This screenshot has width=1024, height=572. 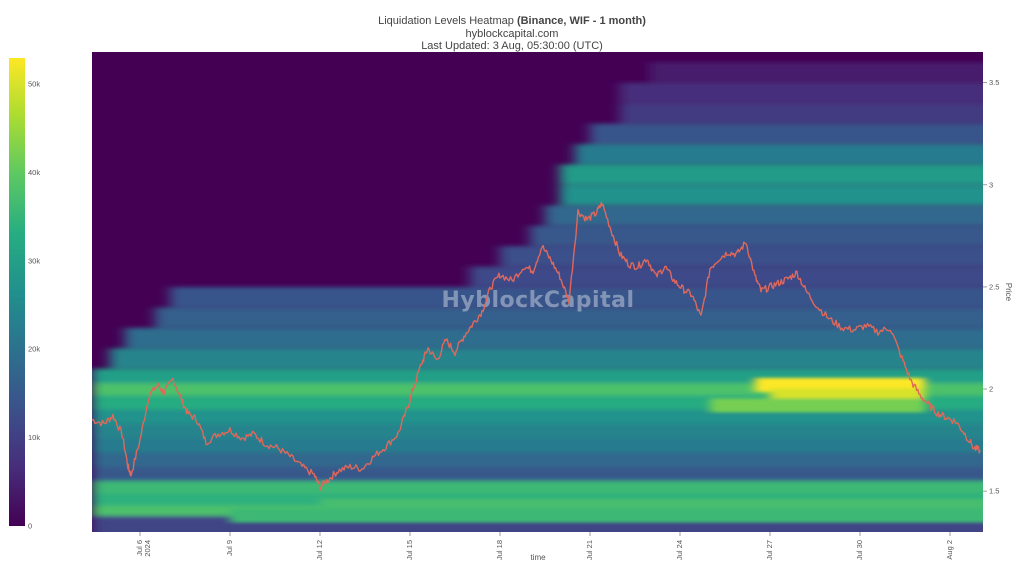 I want to click on x-tick-label: Jul 27, so click(x=769, y=550).